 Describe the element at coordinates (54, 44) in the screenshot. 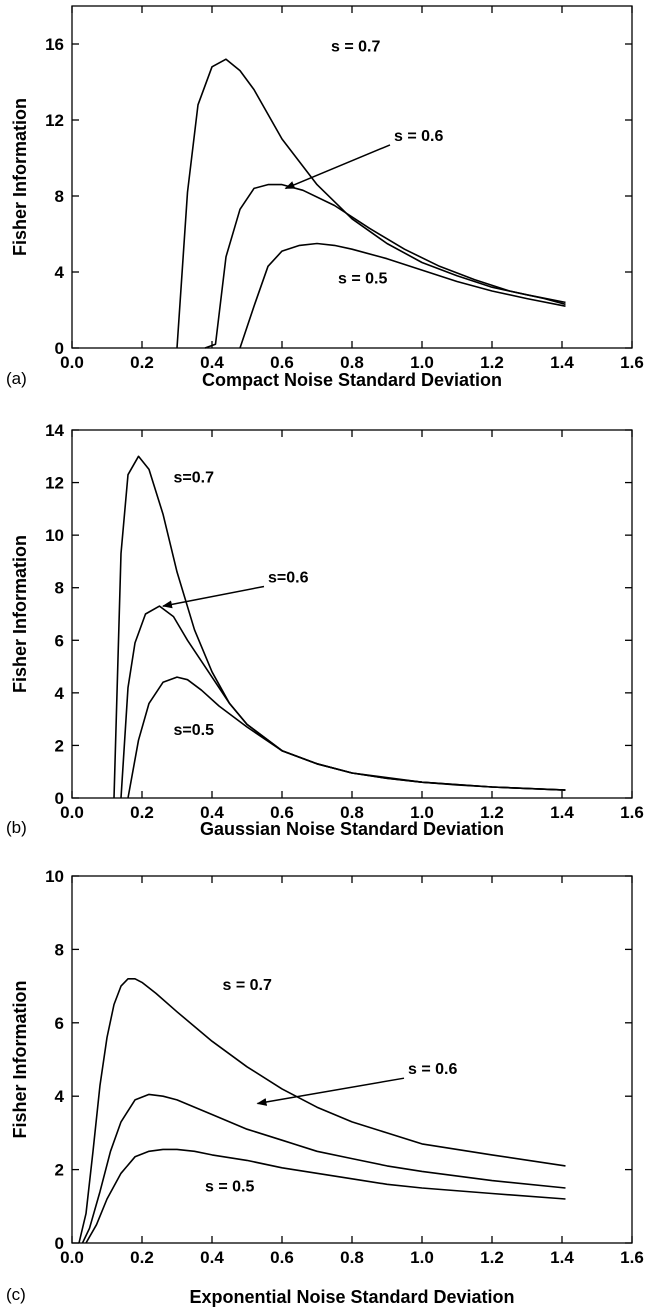

I see `y-tick-label: 16` at that location.